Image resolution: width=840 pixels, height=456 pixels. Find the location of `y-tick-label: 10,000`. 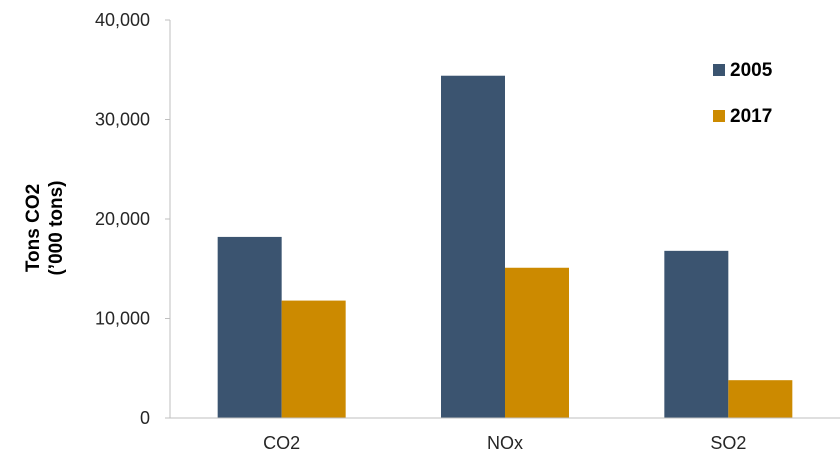

y-tick-label: 10,000 is located at coordinates (122, 319).